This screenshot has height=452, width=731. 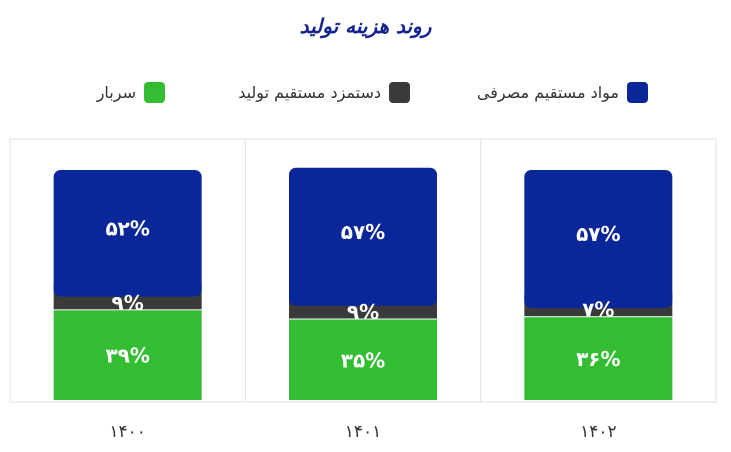 I want to click on x-tick-label: ۱۴۰۲, so click(x=598, y=432).